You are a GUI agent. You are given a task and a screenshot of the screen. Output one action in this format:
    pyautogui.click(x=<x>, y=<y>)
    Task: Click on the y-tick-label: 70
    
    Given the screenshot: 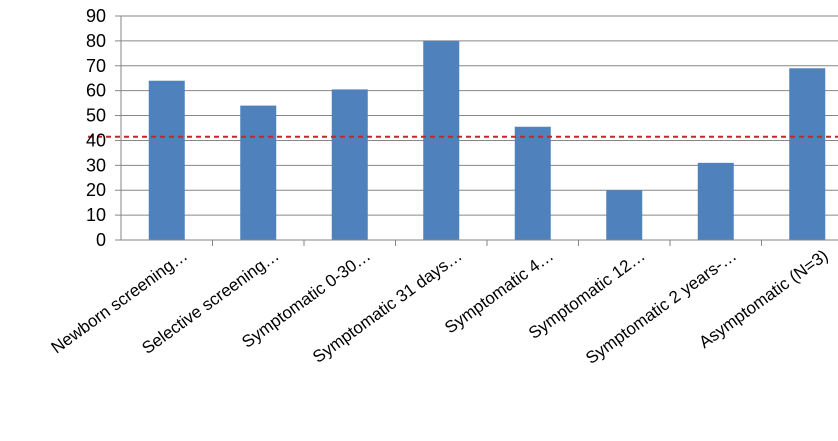 What is the action you would take?
    pyautogui.click(x=96, y=66)
    